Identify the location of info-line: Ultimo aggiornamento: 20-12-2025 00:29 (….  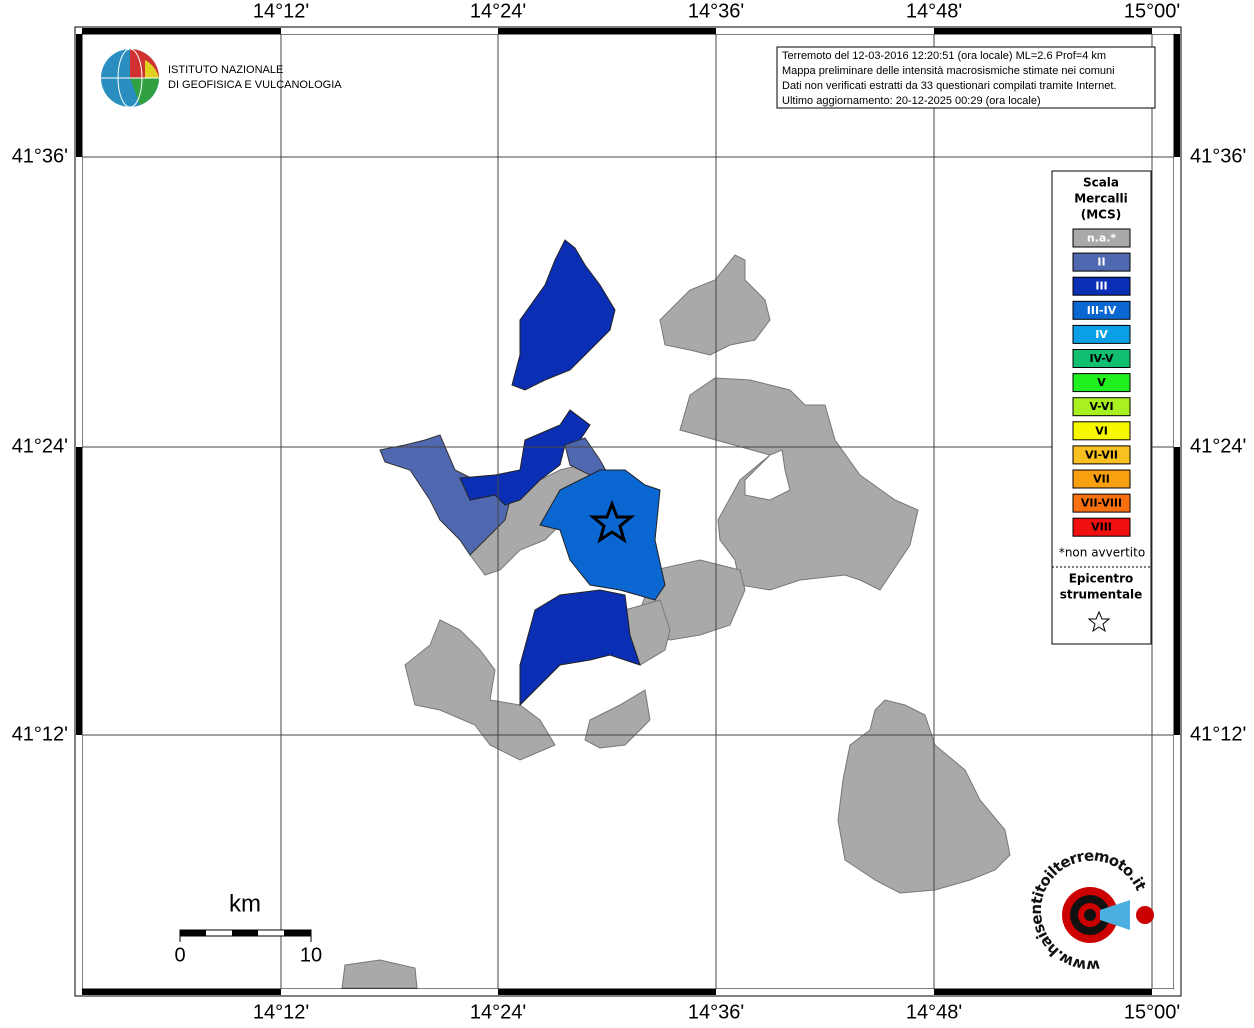
(911, 101).